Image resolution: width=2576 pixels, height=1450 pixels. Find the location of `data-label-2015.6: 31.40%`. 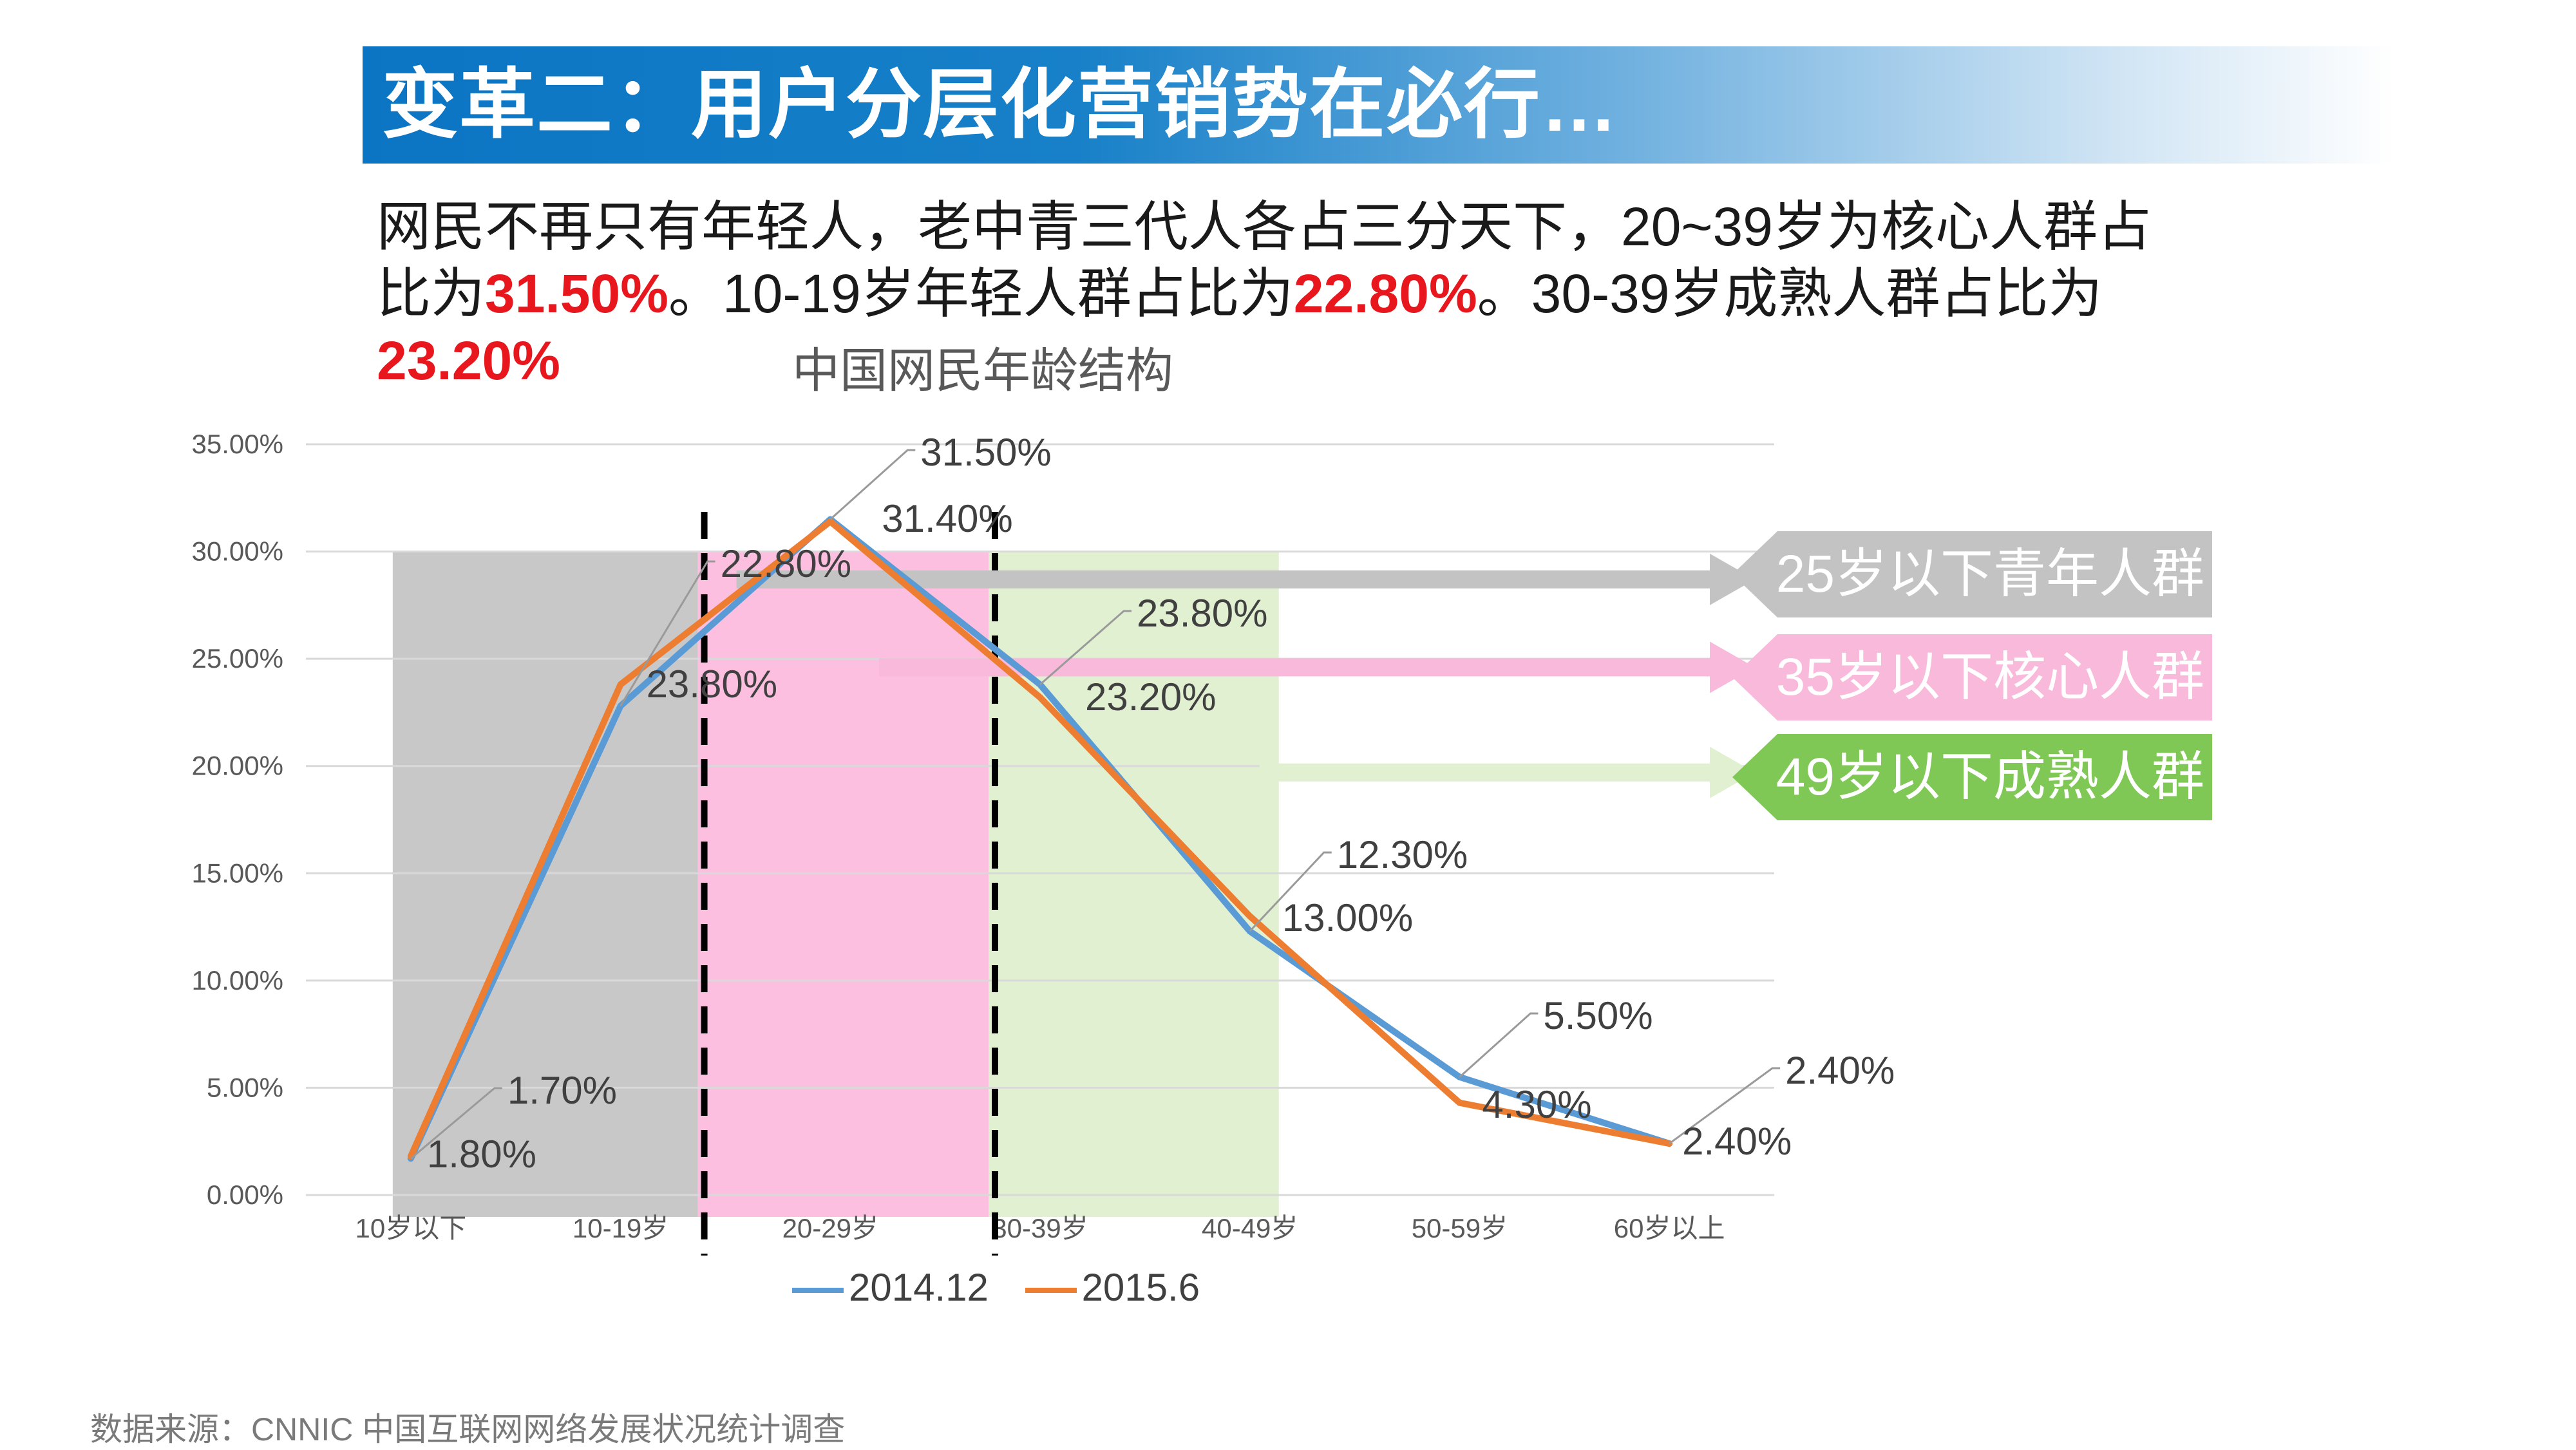

data-label-2015.6: 31.40% is located at coordinates (947, 518).